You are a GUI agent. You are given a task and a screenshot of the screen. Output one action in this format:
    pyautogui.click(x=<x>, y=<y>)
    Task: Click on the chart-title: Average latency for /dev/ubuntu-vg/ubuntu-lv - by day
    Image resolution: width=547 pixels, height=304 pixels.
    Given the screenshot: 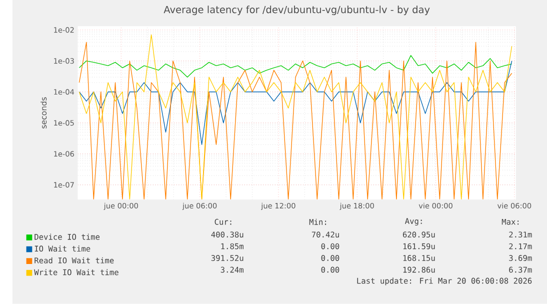 What is the action you would take?
    pyautogui.click(x=297, y=11)
    